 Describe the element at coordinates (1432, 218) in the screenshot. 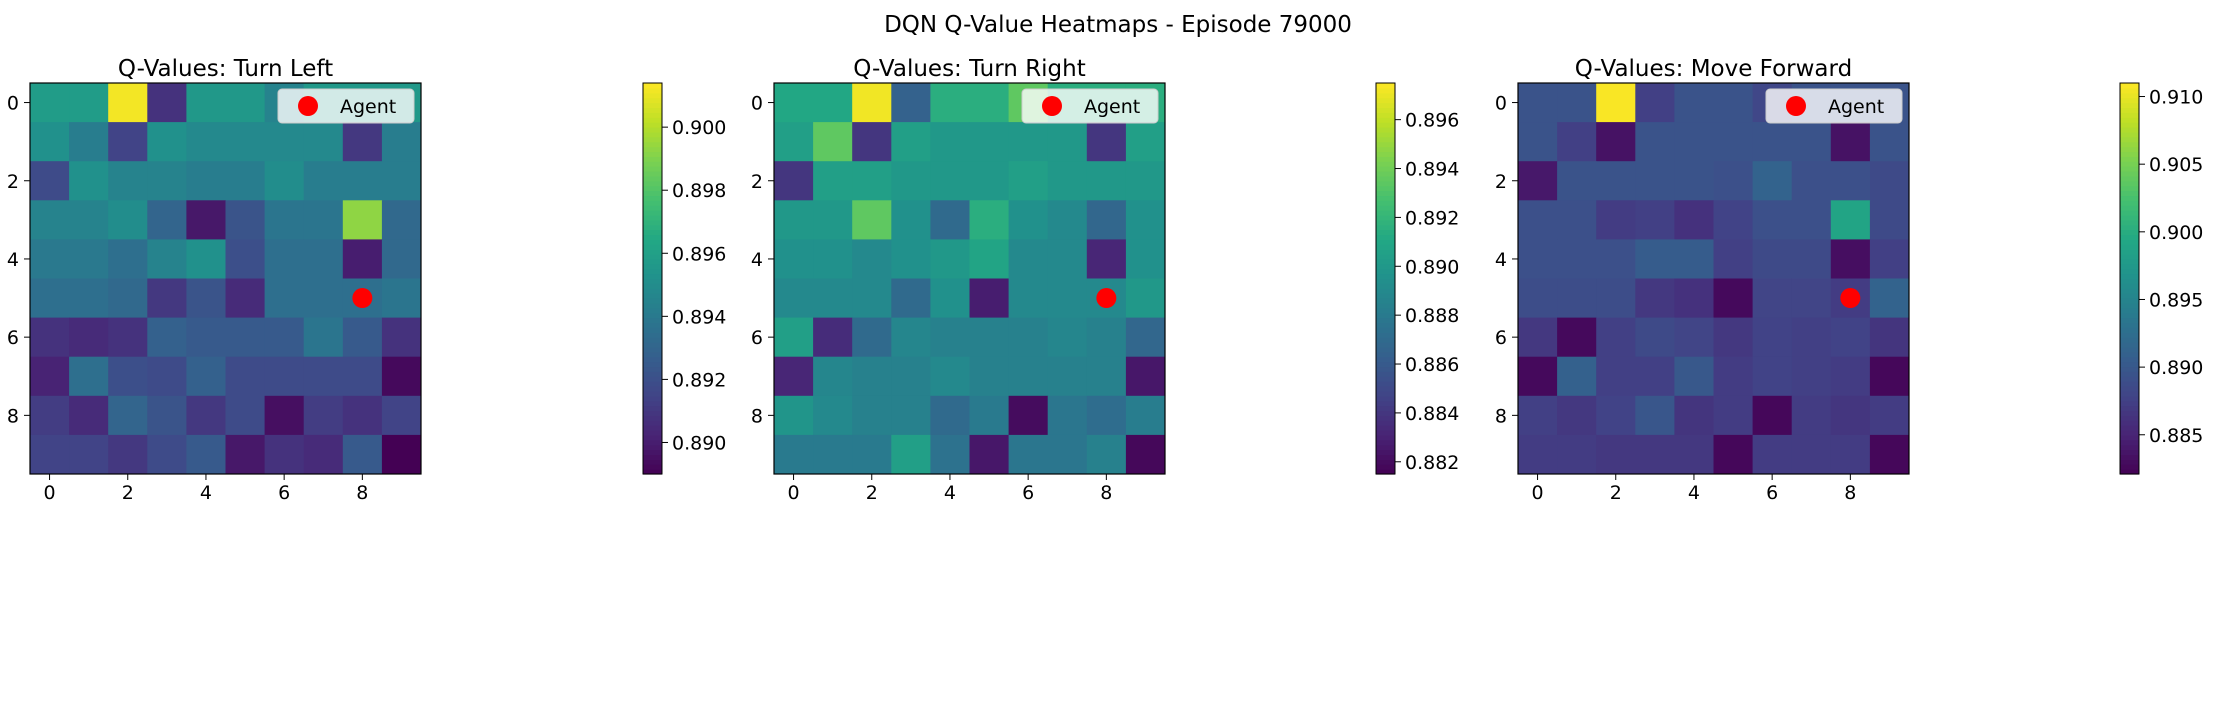

I see `colorbar-tick-label: 0.892` at that location.